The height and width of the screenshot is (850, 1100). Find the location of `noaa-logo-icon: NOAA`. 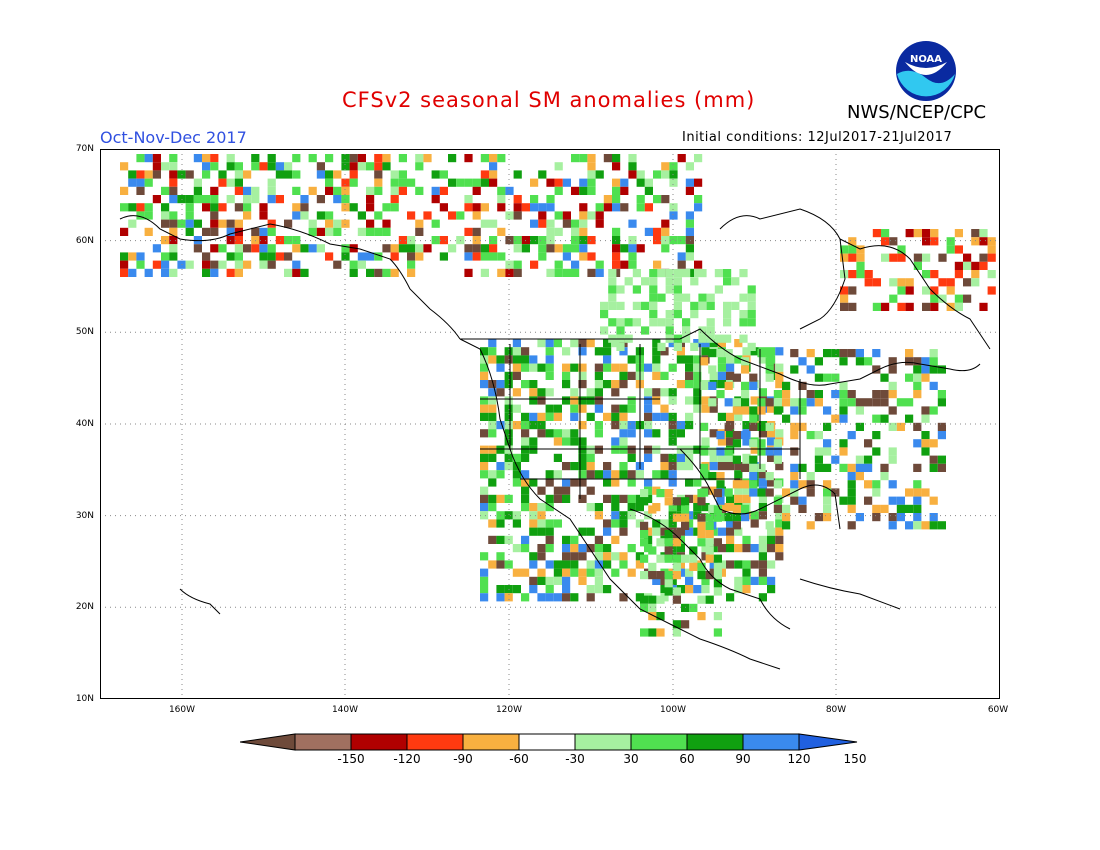

noaa-logo-icon: NOAA is located at coordinates (926, 71).